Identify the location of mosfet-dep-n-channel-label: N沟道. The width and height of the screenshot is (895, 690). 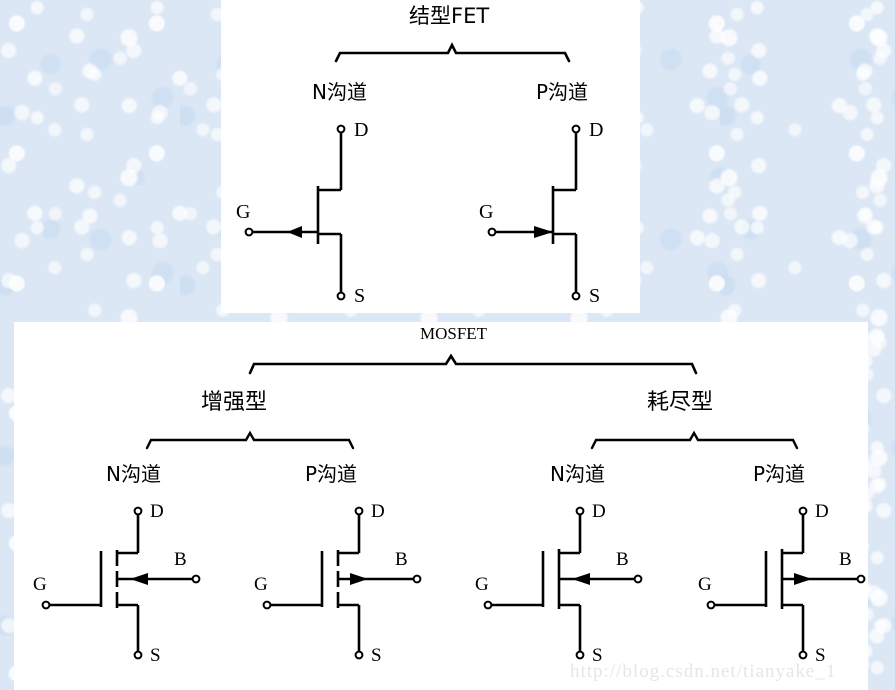
(577, 474).